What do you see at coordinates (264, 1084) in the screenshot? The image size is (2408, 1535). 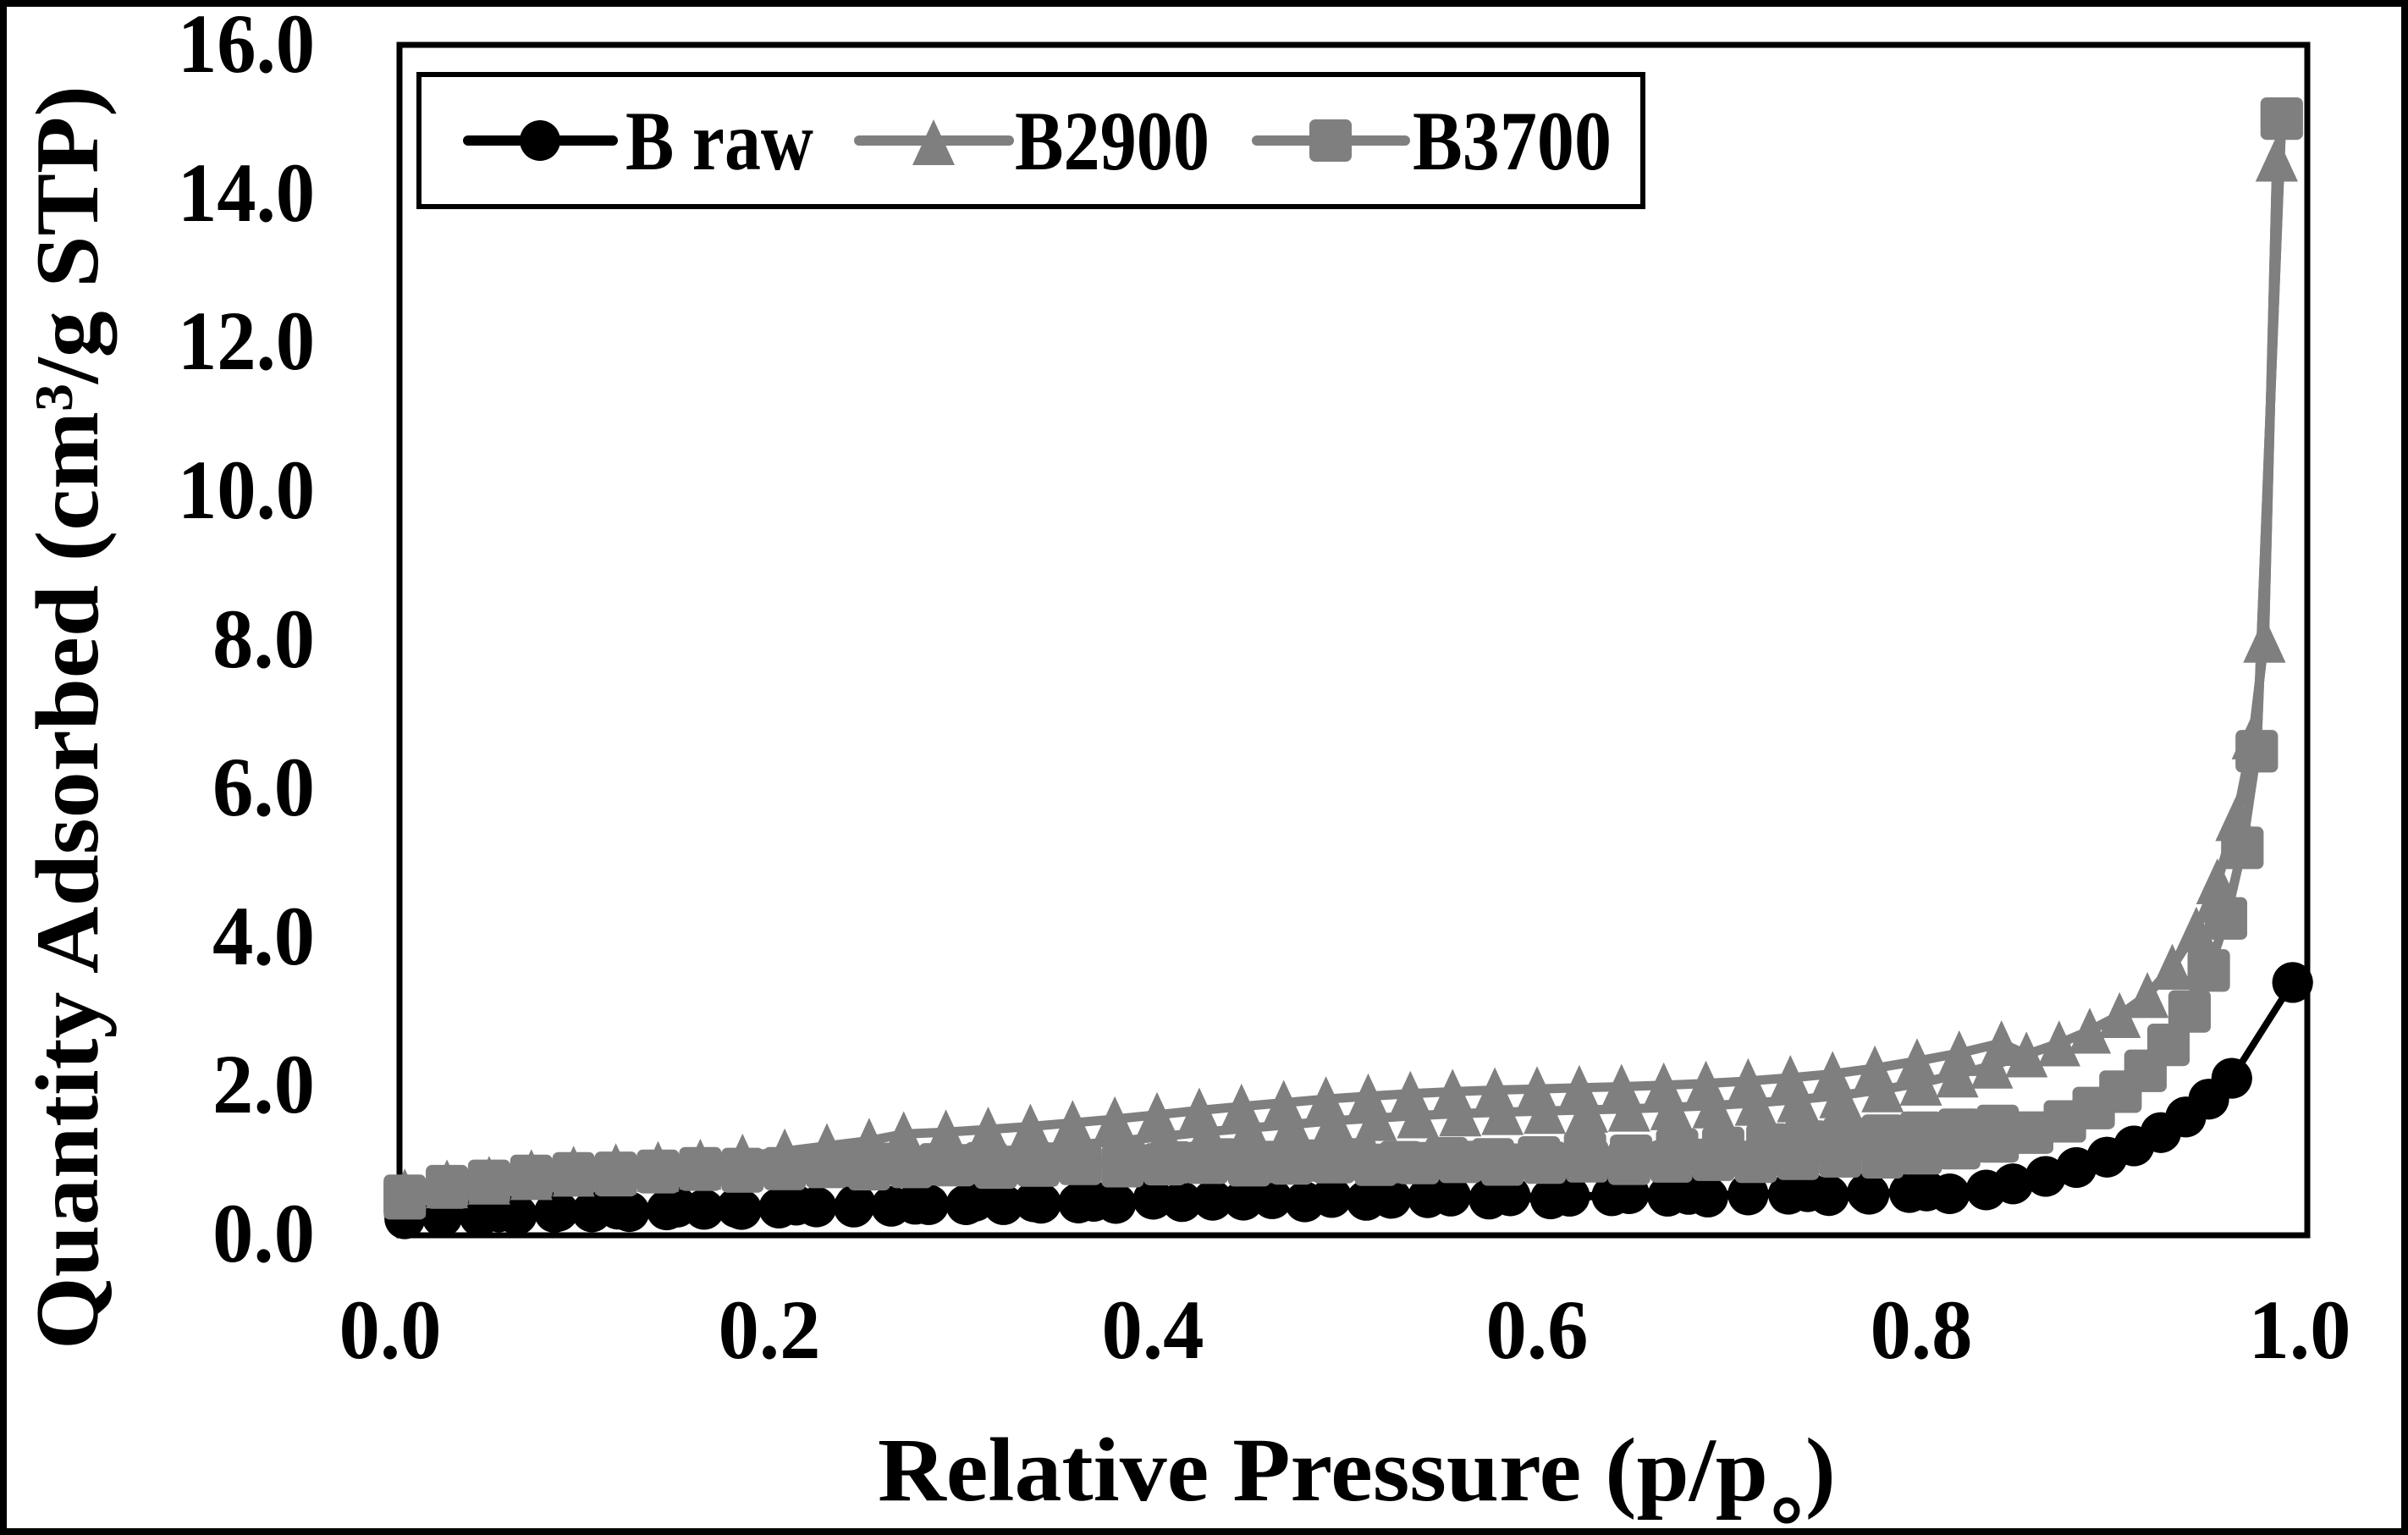 I see `svg-text: 2.0` at bounding box center [264, 1084].